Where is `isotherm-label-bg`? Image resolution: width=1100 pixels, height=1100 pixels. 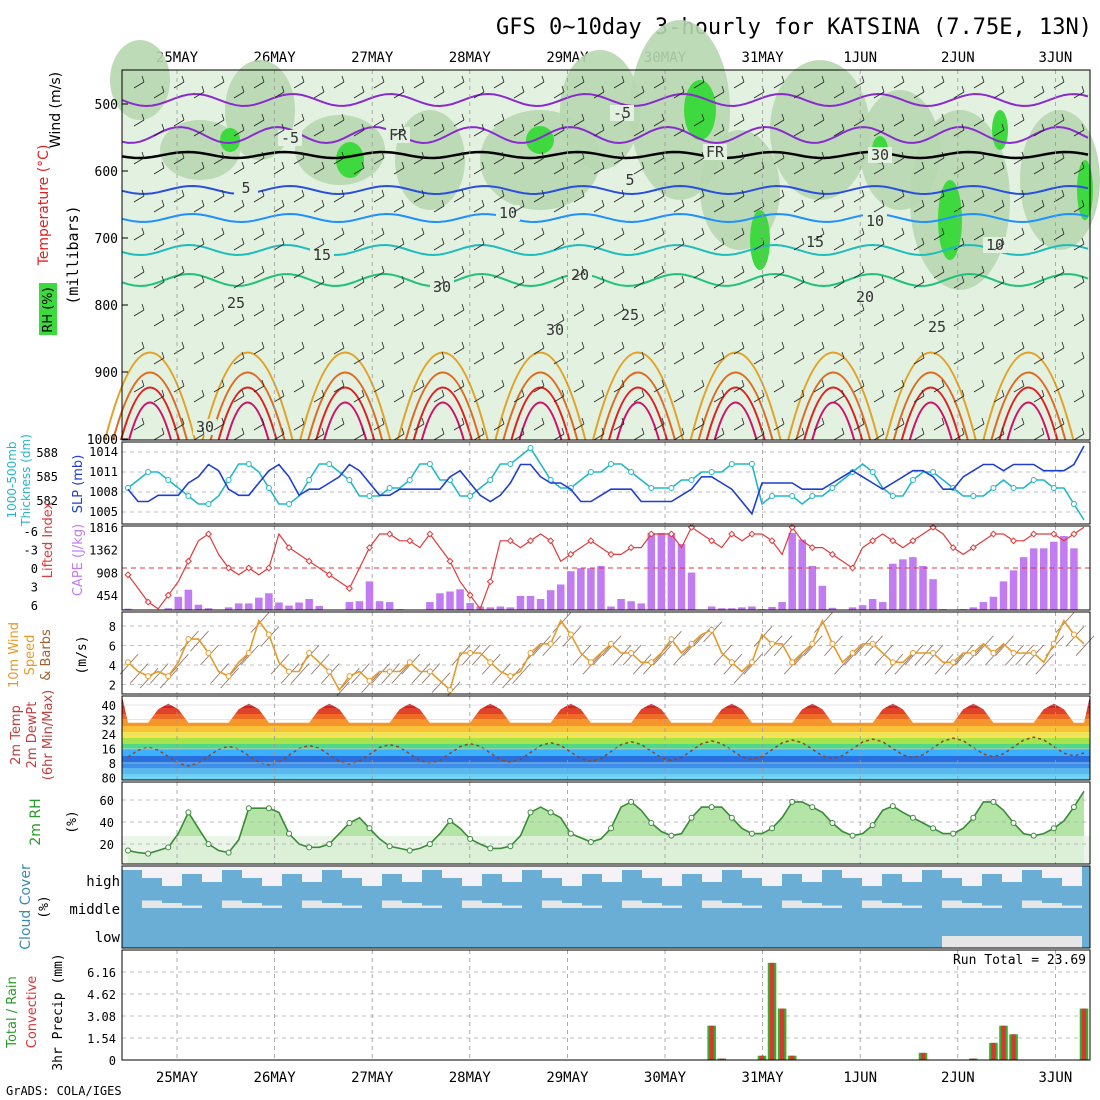 isotherm-label-bg is located at coordinates (880, 155).